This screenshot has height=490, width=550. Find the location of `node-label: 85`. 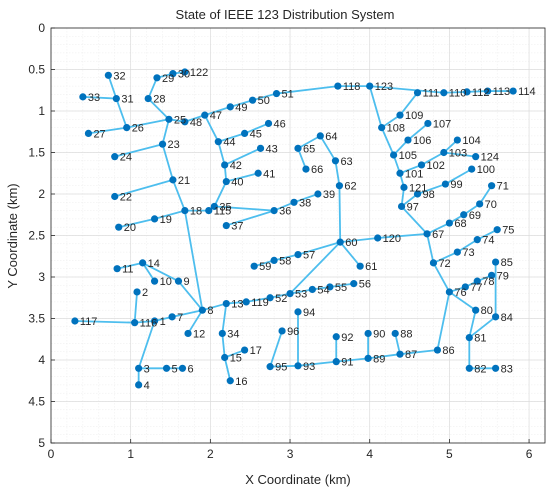

node-label: 85 is located at coordinates (507, 263).